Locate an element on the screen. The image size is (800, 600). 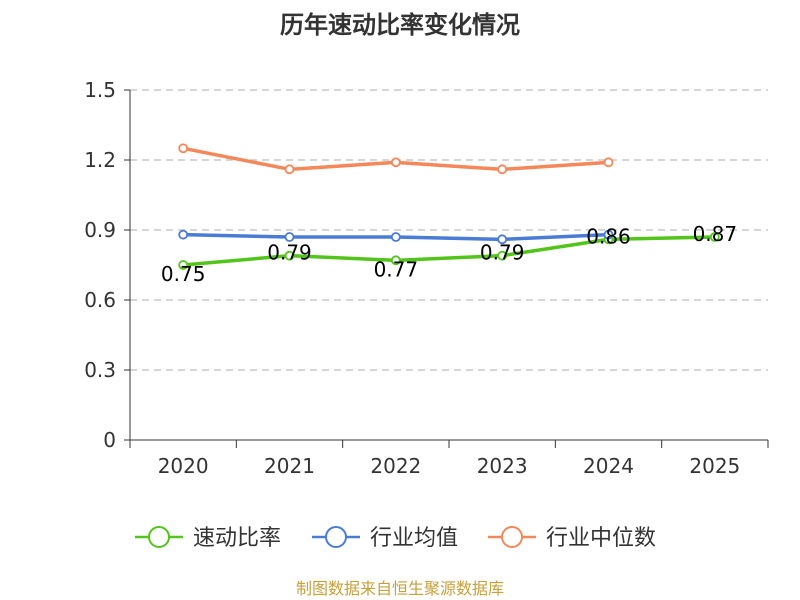
legend-item-2: 行业中位数 is located at coordinates (572, 538).